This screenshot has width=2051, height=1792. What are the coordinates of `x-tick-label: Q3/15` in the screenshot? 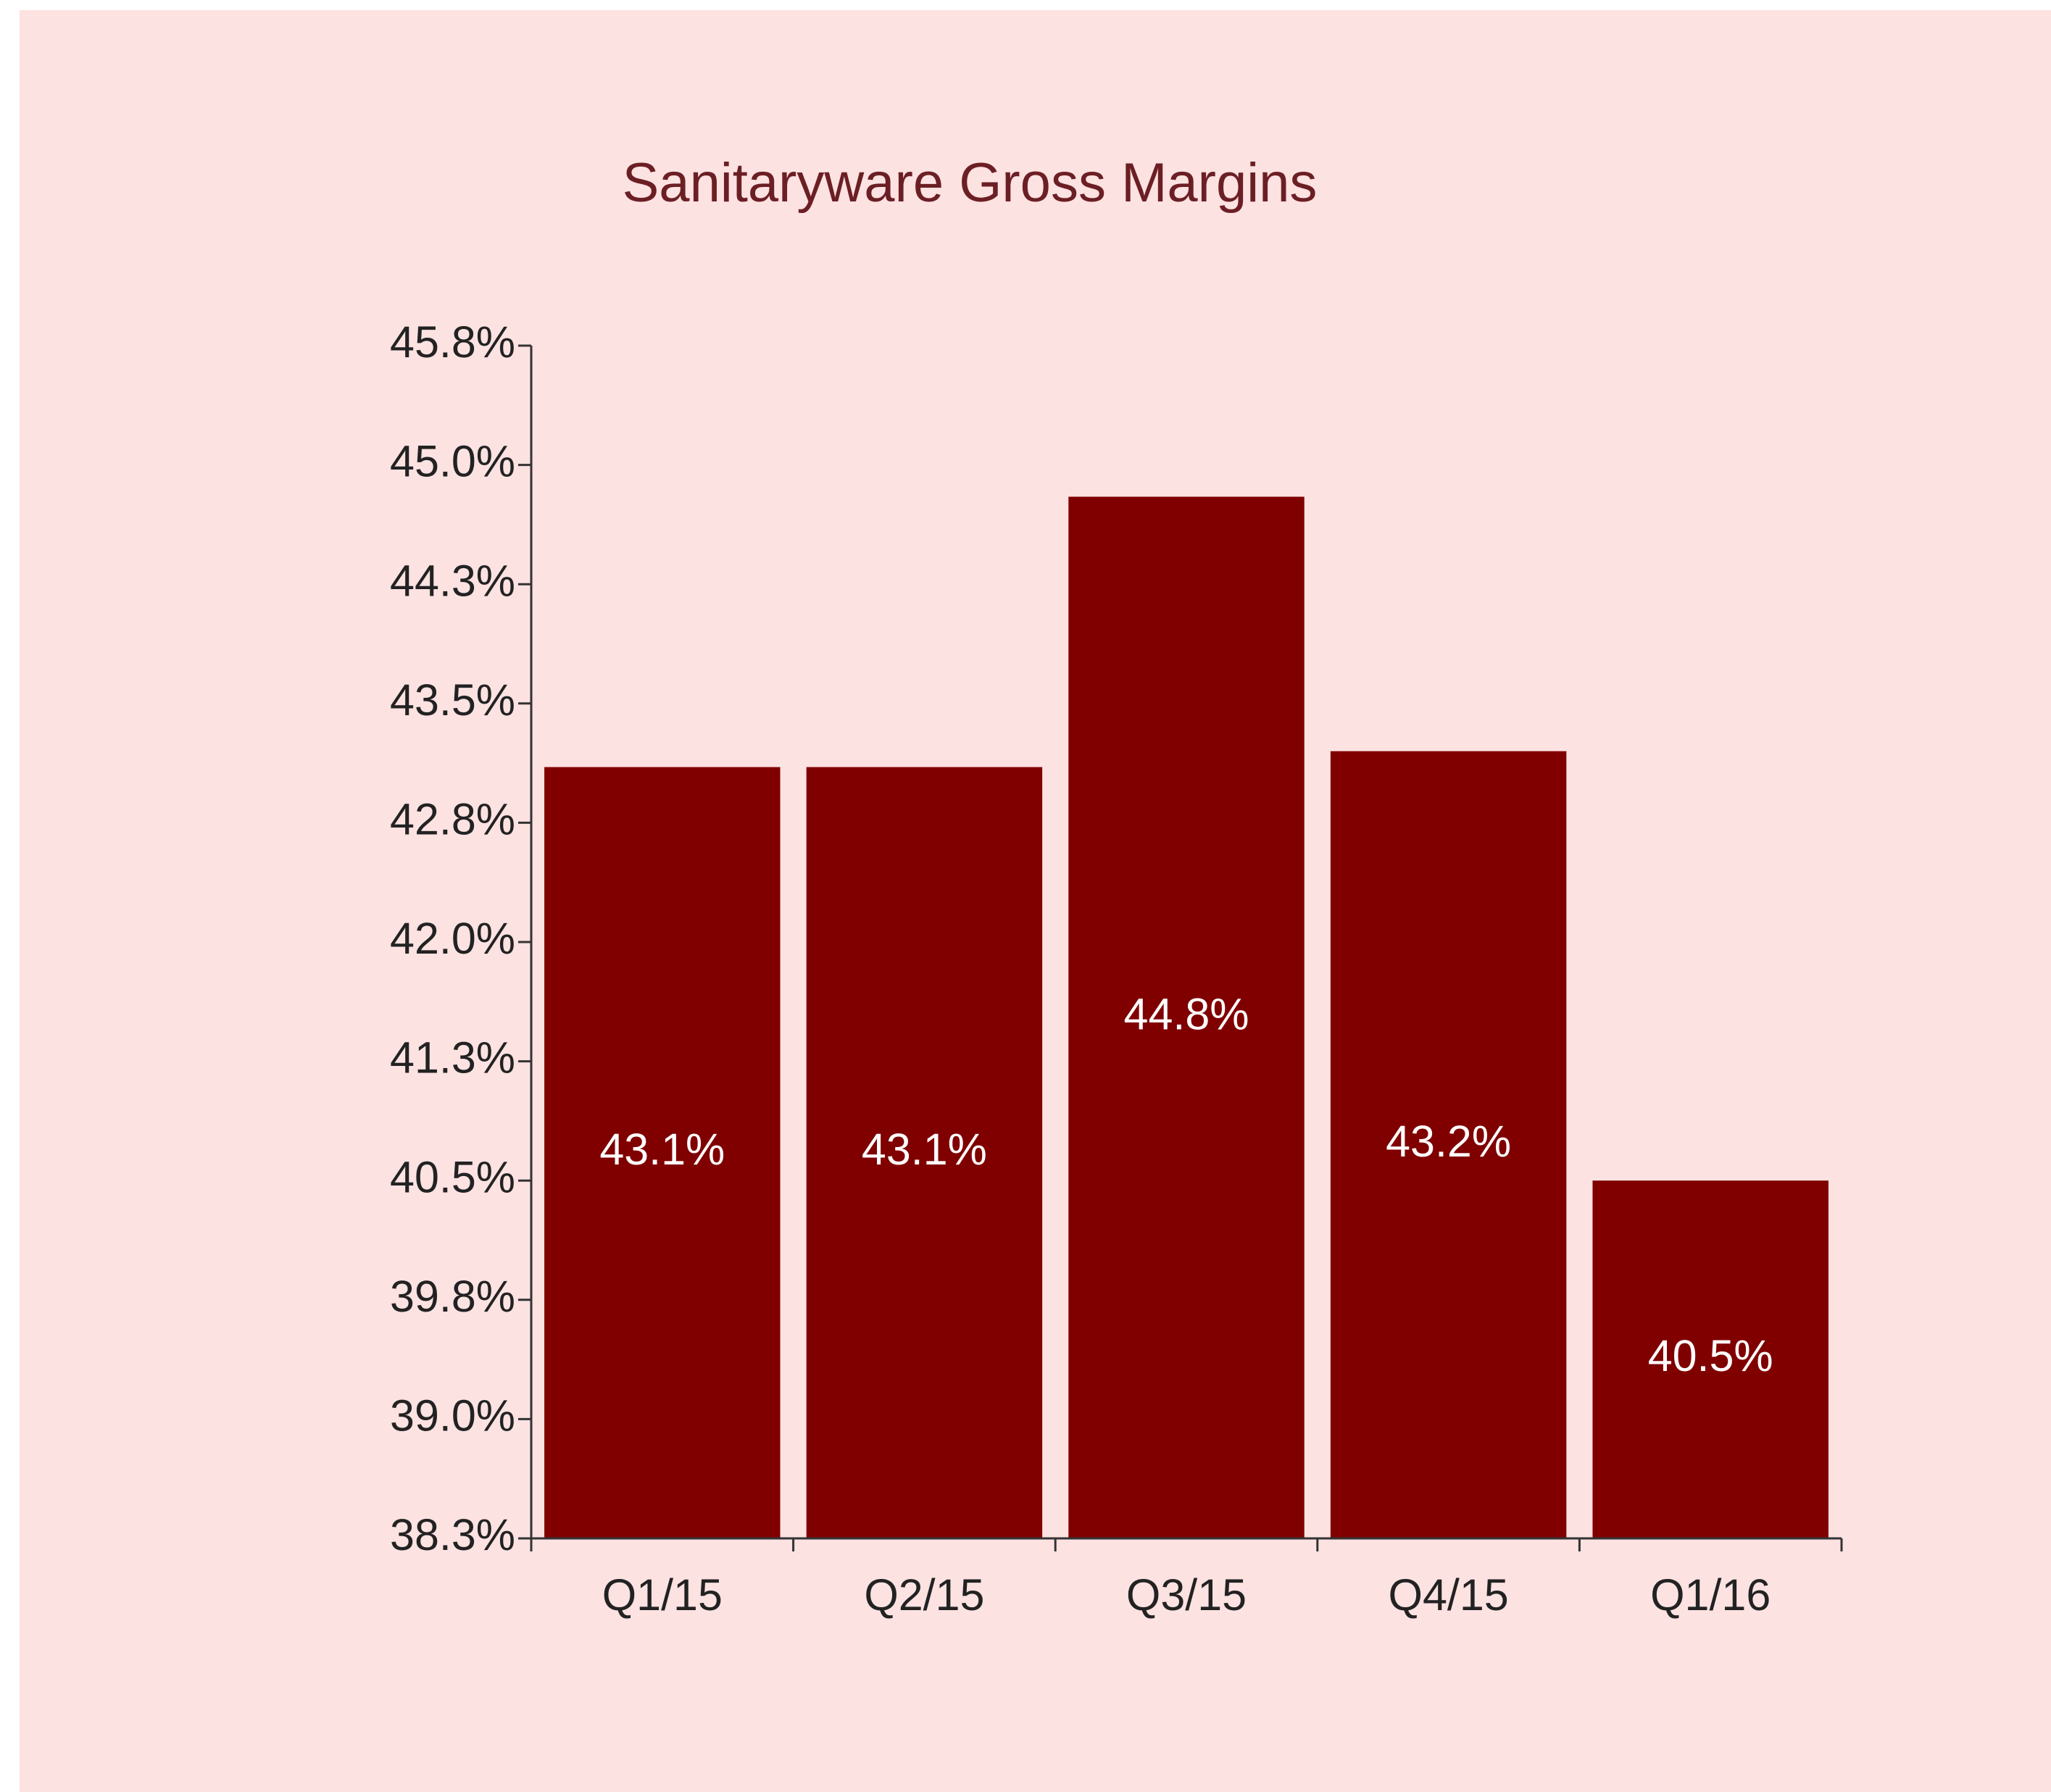 It's located at (1186, 1595).